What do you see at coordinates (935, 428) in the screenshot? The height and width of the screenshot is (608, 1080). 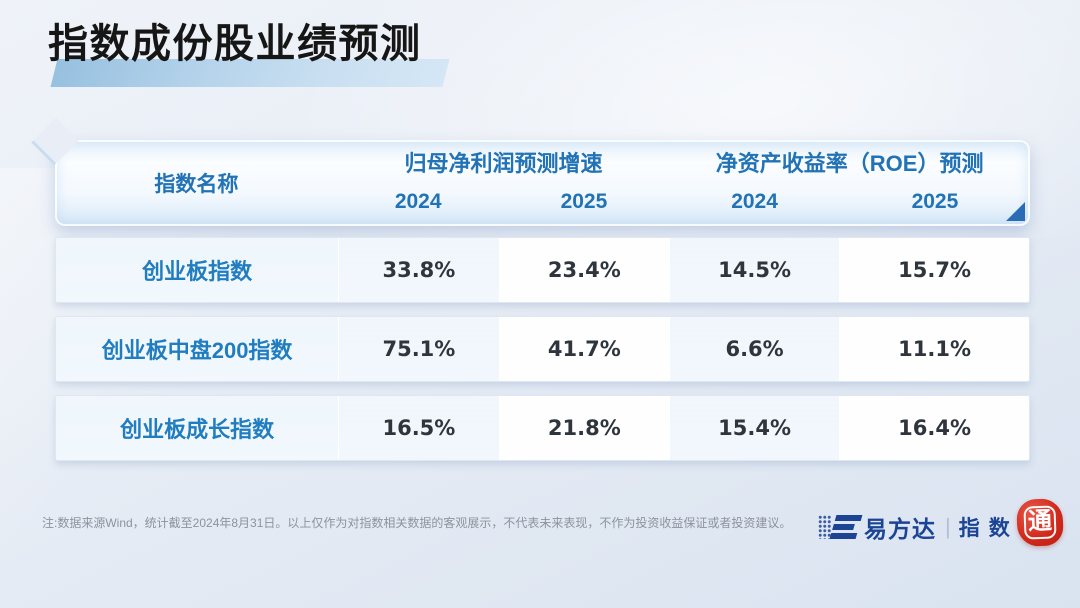 I see `cell-value: 16.4%` at bounding box center [935, 428].